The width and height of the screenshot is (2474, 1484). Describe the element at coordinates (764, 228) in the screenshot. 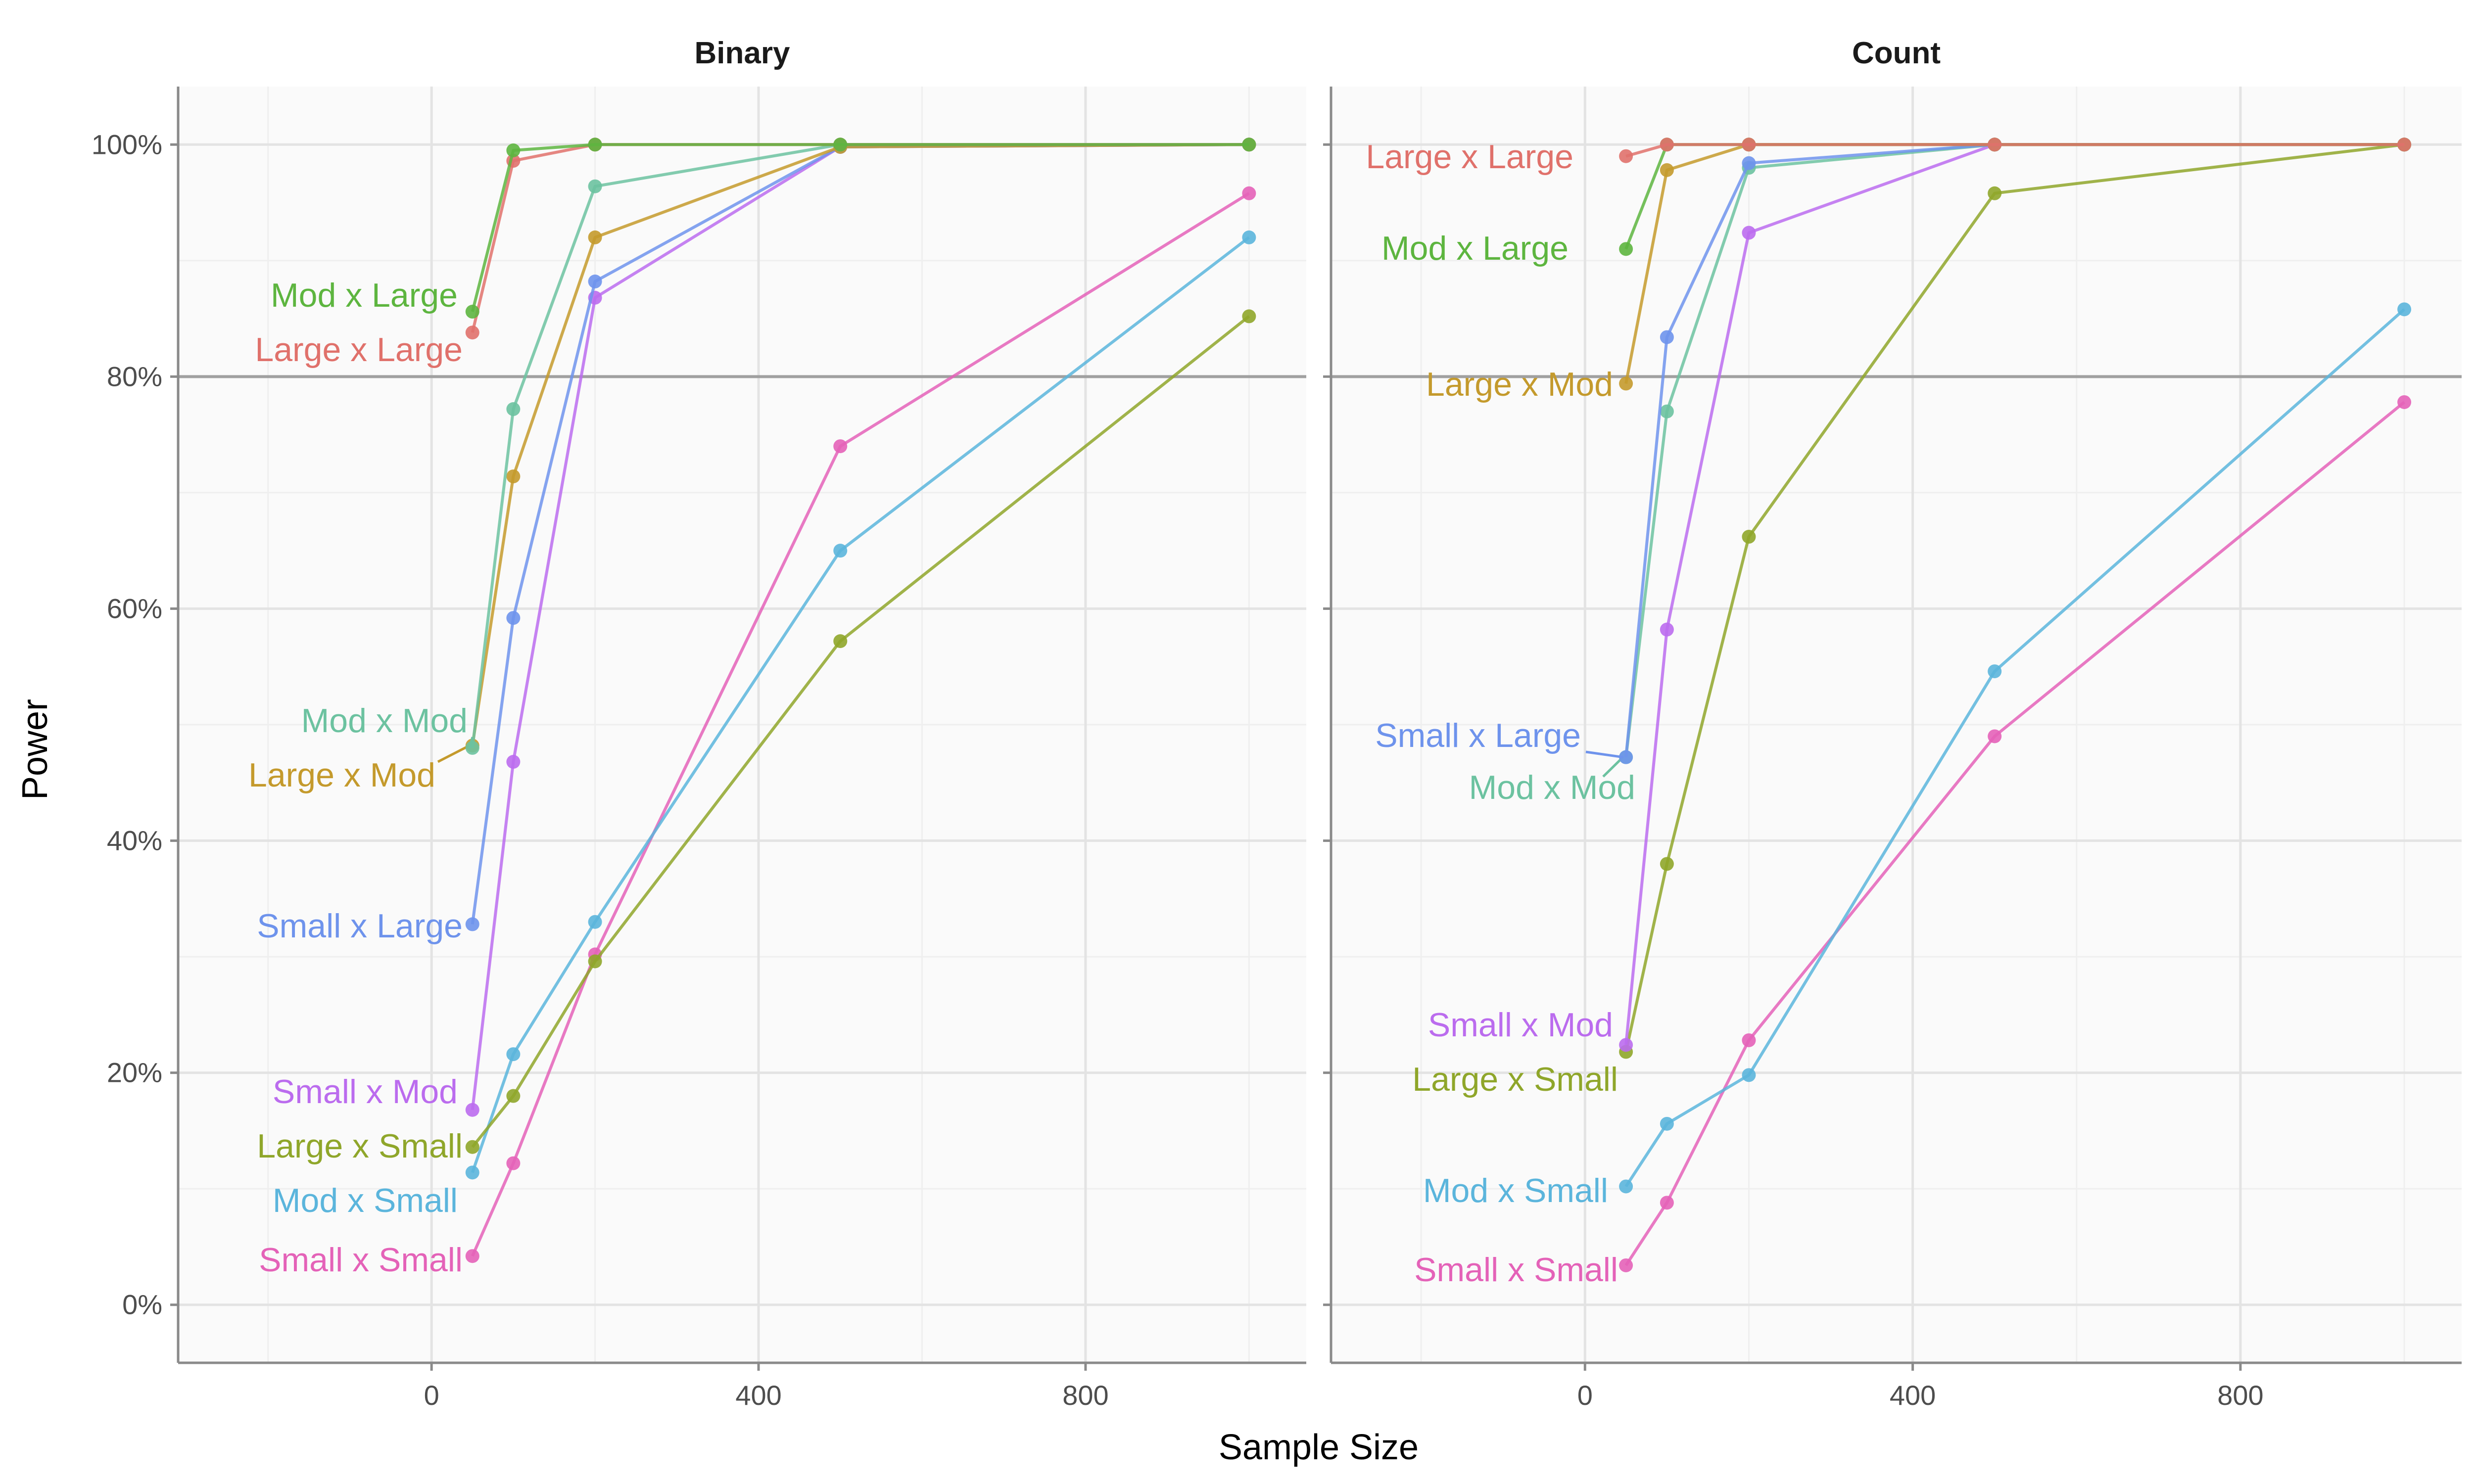

I see `series-mod-x-large: Mod x Large` at that location.